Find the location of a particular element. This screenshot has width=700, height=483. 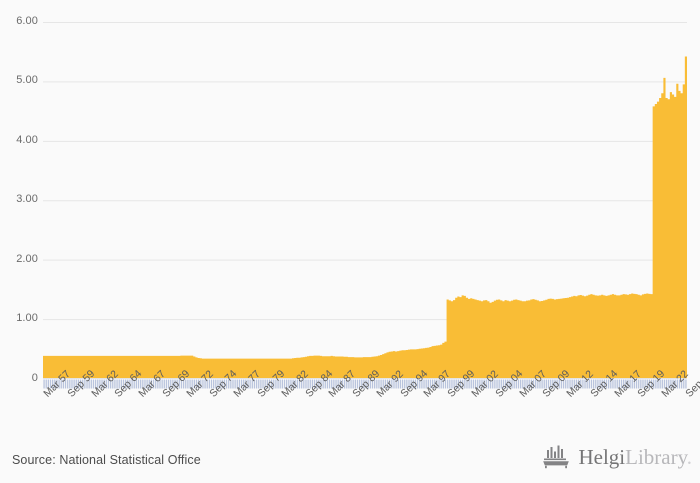

brand-light-text: Library is located at coordinates (656, 456).